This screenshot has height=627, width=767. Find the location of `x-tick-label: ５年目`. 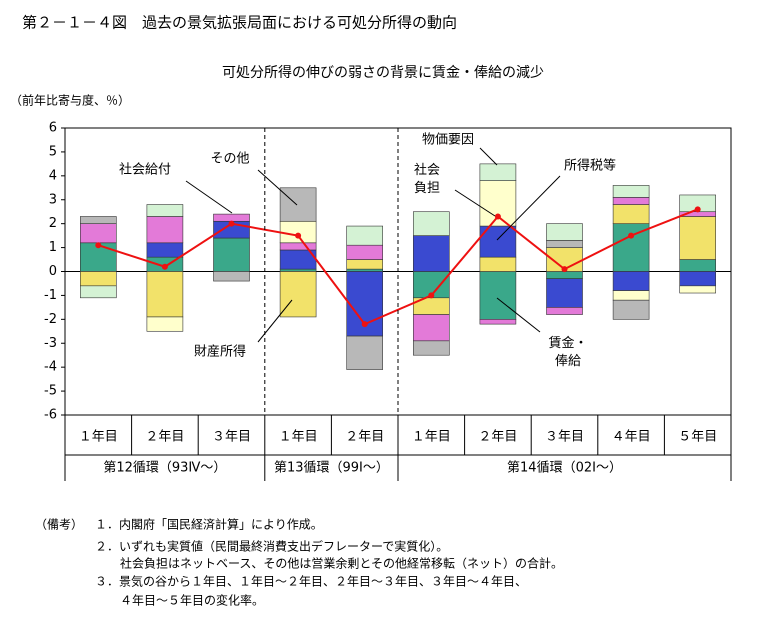

x-tick-label: ５年目 is located at coordinates (697, 437).